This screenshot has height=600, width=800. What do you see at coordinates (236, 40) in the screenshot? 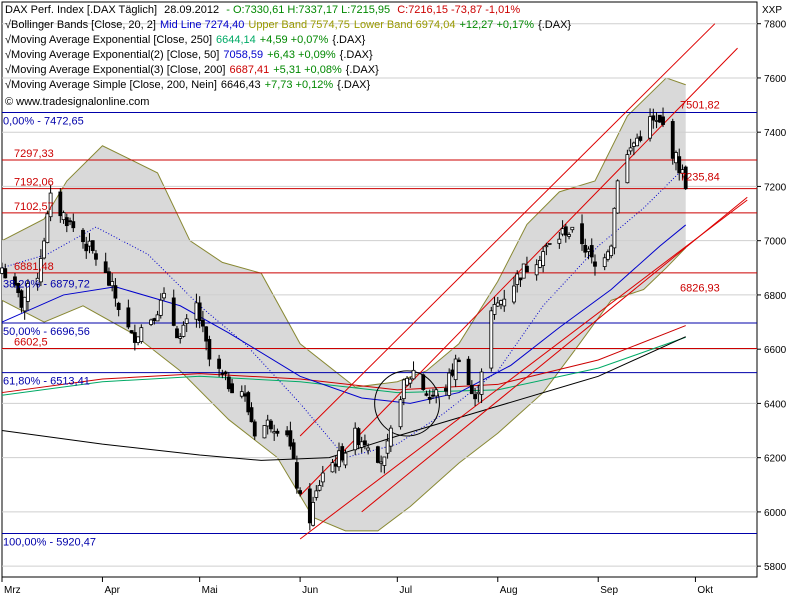
I see `legend-indicator-value: 6644,14` at bounding box center [236, 40].